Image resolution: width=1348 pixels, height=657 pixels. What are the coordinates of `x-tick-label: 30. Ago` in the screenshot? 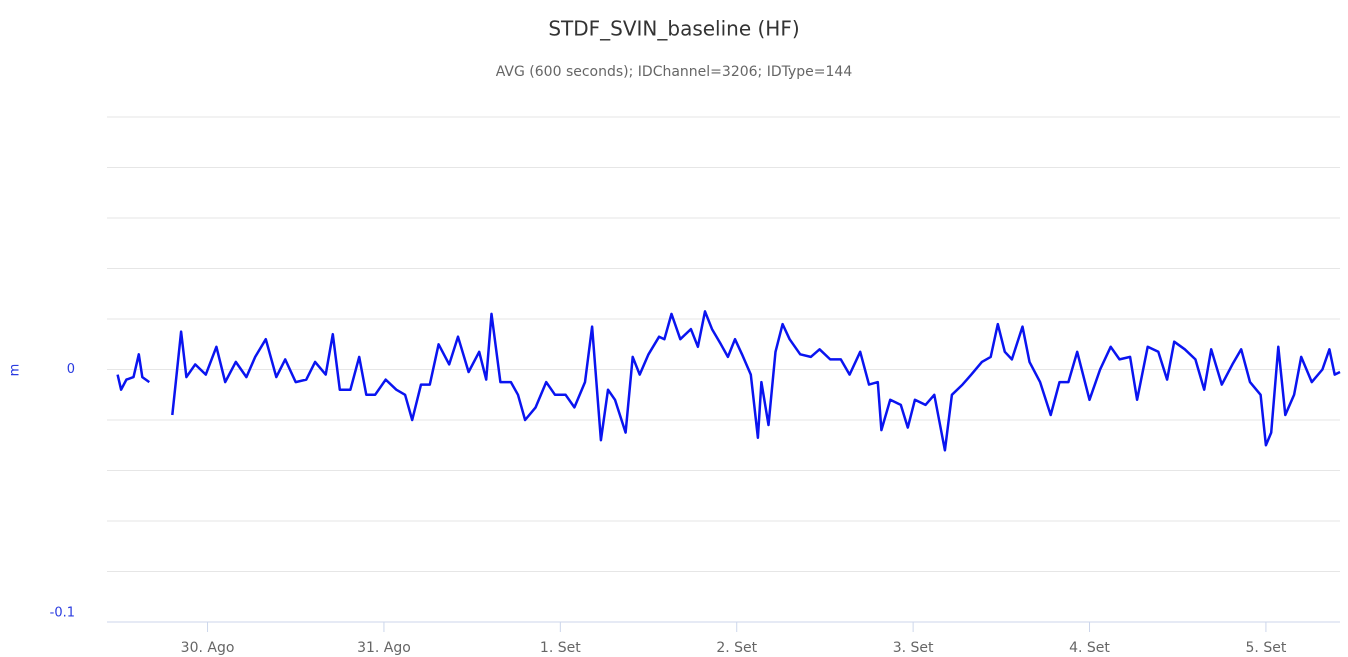 It's located at (208, 648).